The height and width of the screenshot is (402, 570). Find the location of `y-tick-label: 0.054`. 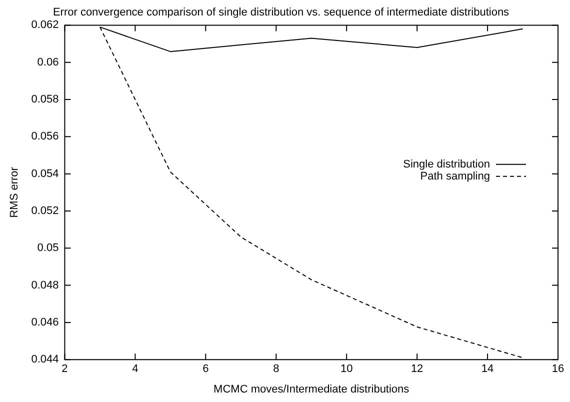

y-tick-label: 0.054 is located at coordinates (45, 174).